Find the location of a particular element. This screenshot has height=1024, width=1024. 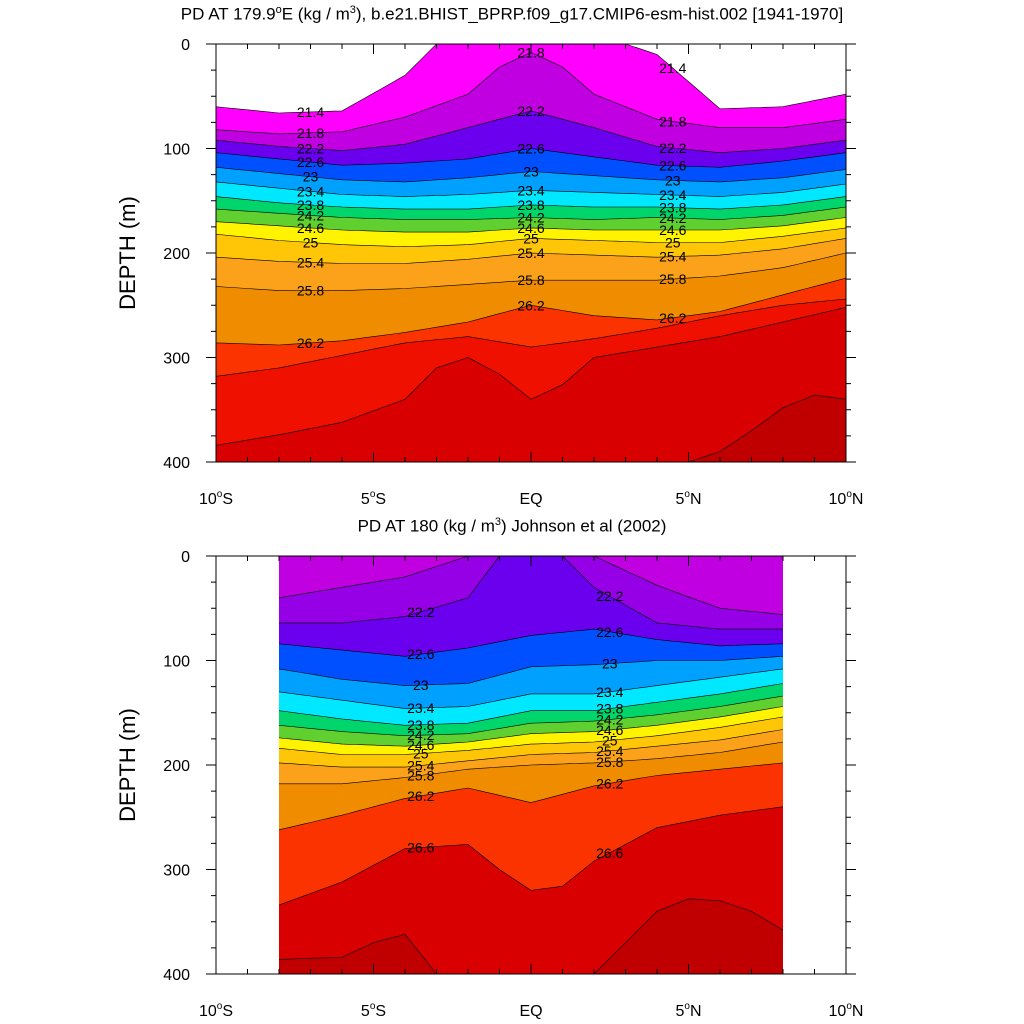

x-tick-label: 5oS is located at coordinates (373, 1010).